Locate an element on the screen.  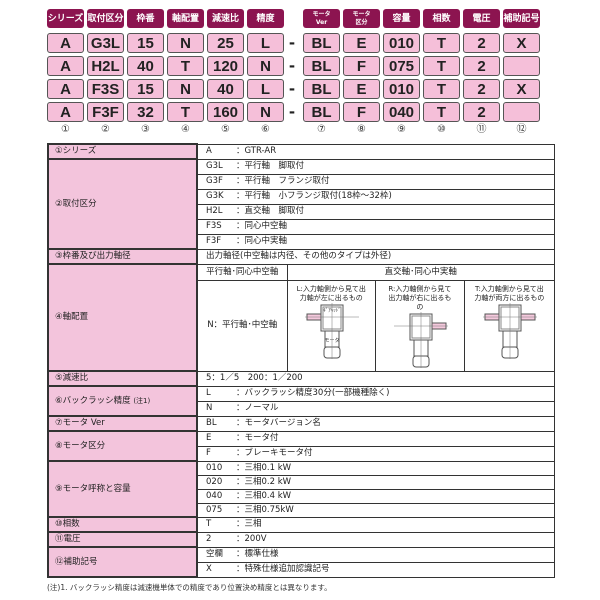
shaft-n: N：平行軸･中空軸 is located at coordinates (242, 325).